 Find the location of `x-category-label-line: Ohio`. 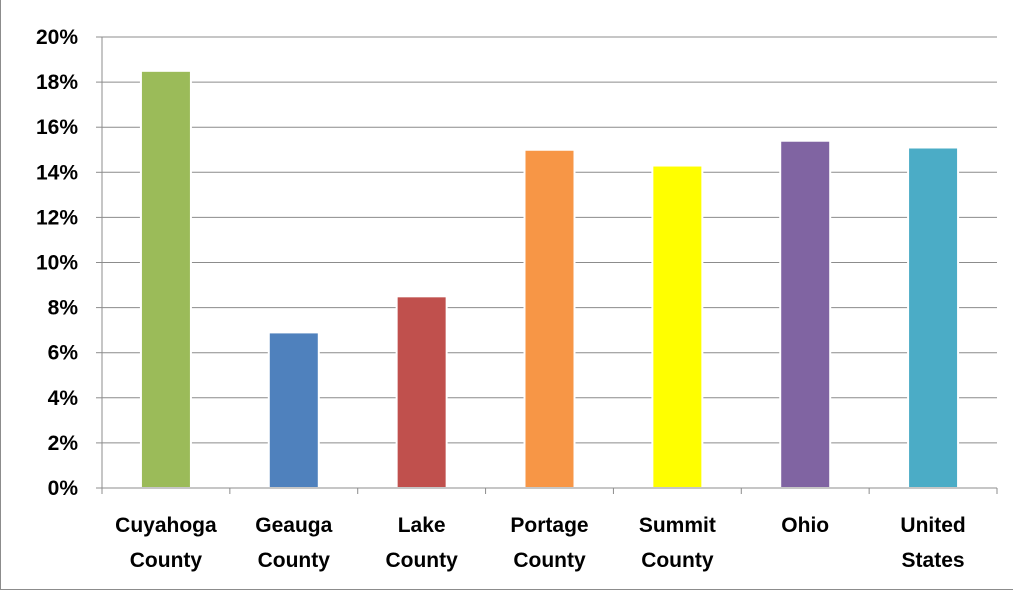

x-category-label-line: Ohio is located at coordinates (805, 525).